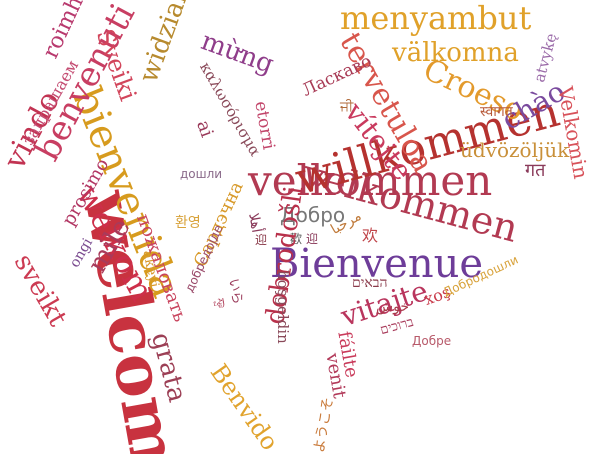 The width and height of the screenshot is (600, 454). What do you see at coordinates (392, 307) in the screenshot?
I see `word-khosh: خوش` at bounding box center [392, 307].